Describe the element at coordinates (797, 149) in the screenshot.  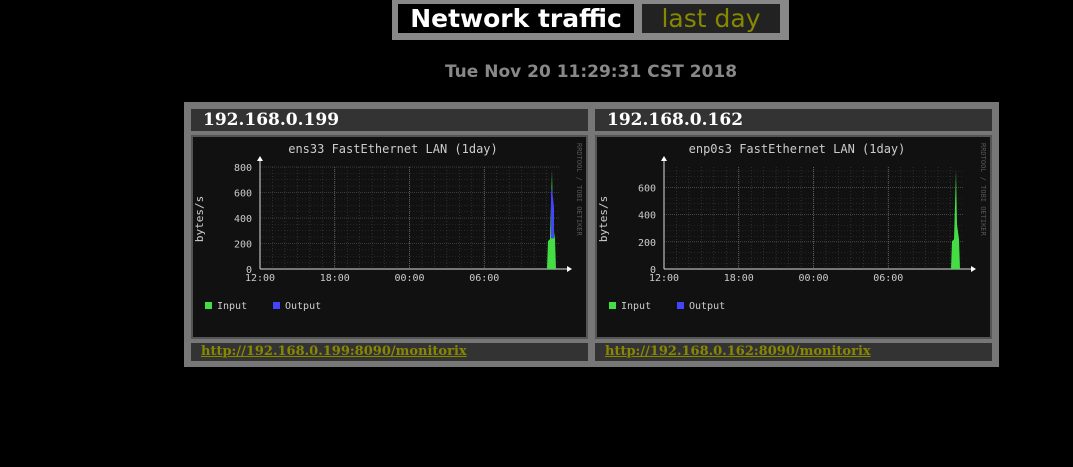
I see `chart-title: enp0s3 FastEthernet LAN (1day)` at that location.